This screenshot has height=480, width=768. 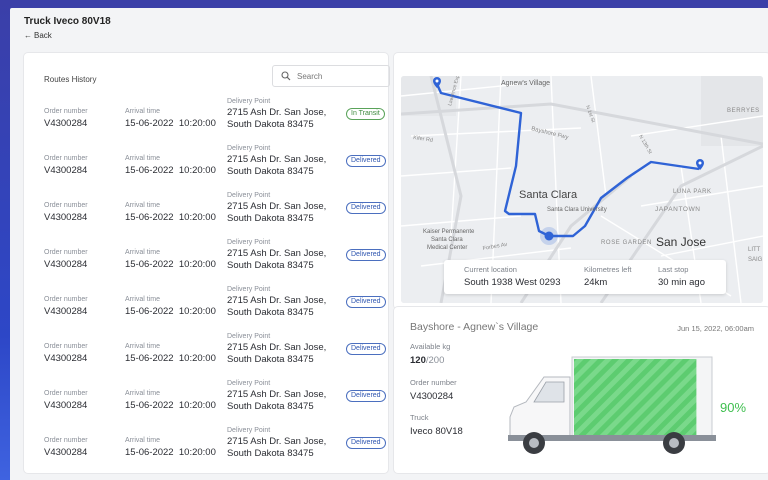 I want to click on current-location: Current location South 1938 West 0293, so click(x=512, y=277).